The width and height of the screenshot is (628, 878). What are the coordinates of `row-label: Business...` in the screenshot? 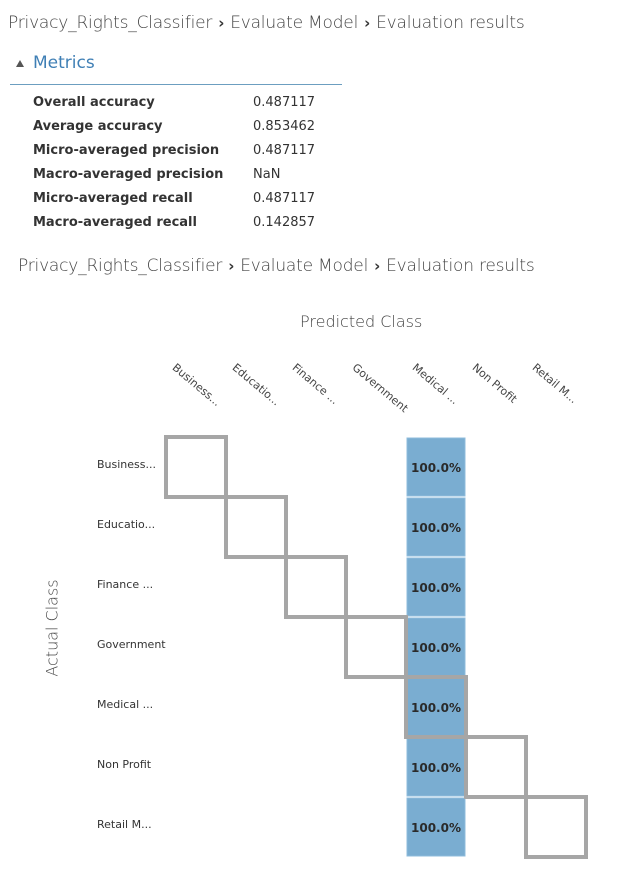 It's located at (126, 464).